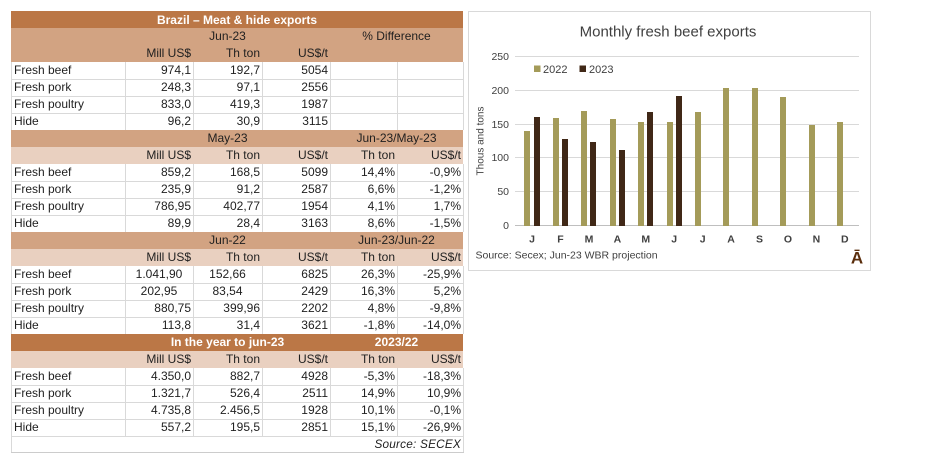 Image resolution: width=940 pixels, height=469 pixels. Describe the element at coordinates (759, 239) in the screenshot. I see `svg-text: S` at that location.